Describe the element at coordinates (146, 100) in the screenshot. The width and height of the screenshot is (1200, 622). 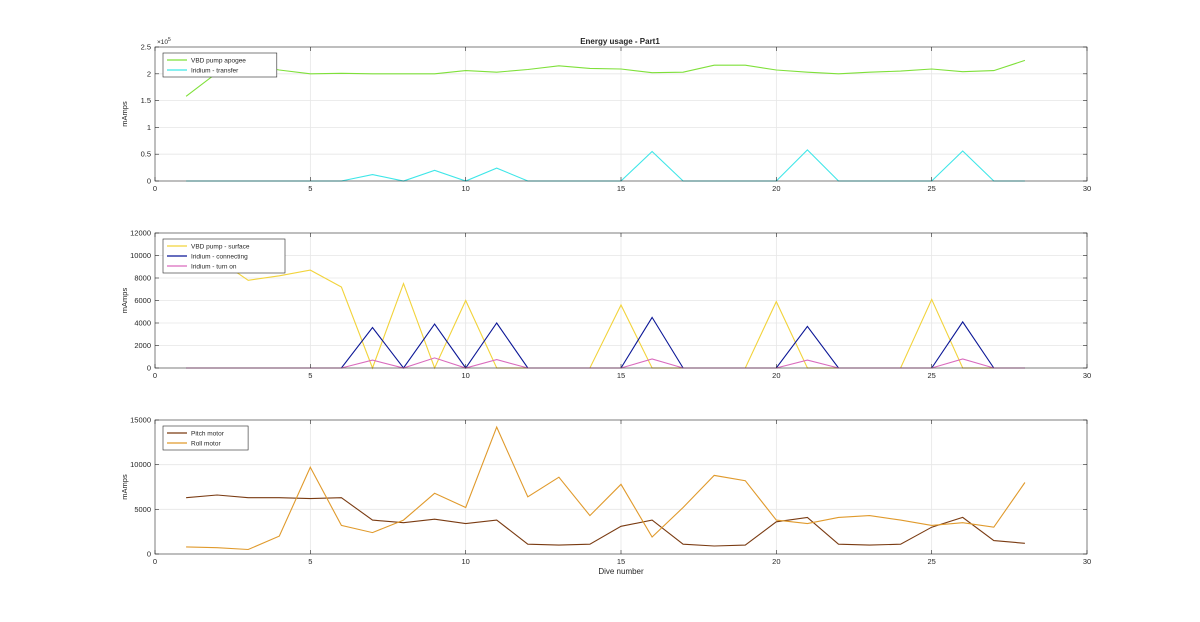
I see `y-tick-label: 1.5` at that location.